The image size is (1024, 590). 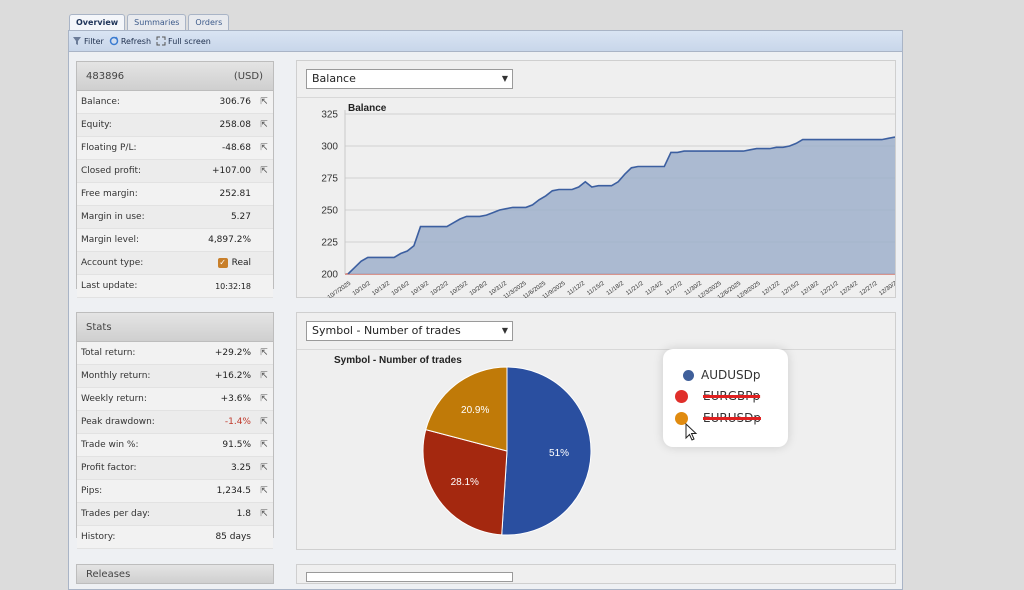 I want to click on row-label: Total return:, so click(x=108, y=353).